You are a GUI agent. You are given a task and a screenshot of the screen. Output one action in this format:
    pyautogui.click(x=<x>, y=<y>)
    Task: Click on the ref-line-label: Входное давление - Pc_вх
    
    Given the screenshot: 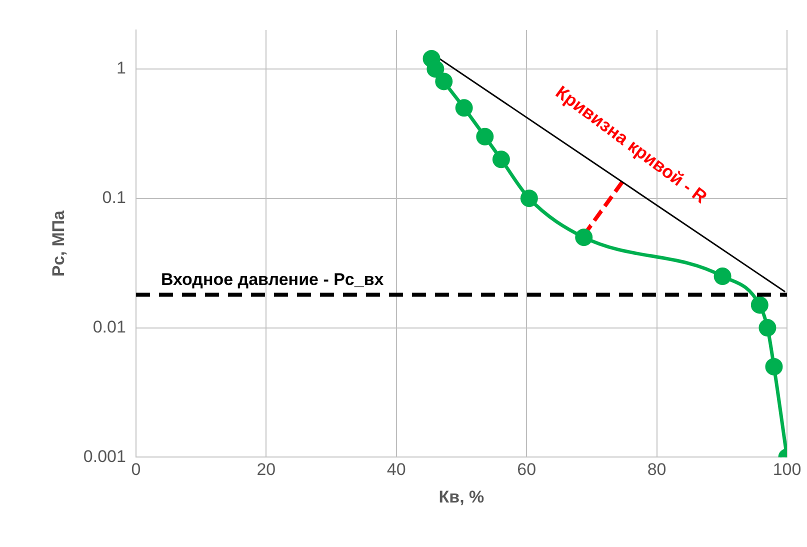 What is the action you would take?
    pyautogui.click(x=272, y=279)
    